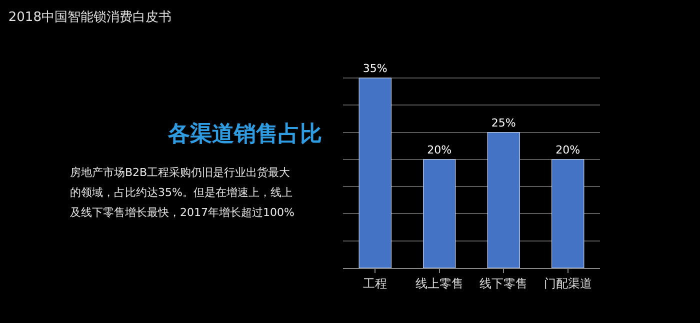  I want to click on x-tick-label: 线上零售, so click(439, 283).